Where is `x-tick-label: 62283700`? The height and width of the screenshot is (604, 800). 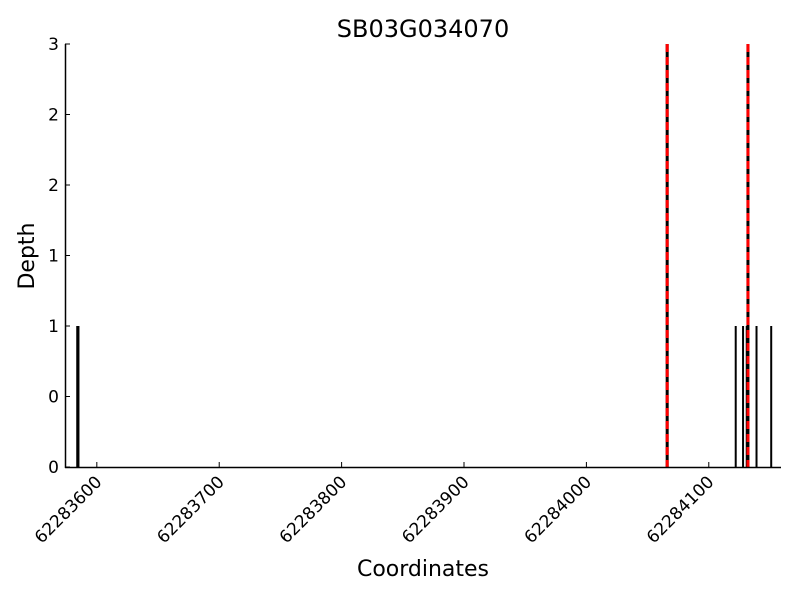
x-tick-label: 62283700 is located at coordinates (190, 509).